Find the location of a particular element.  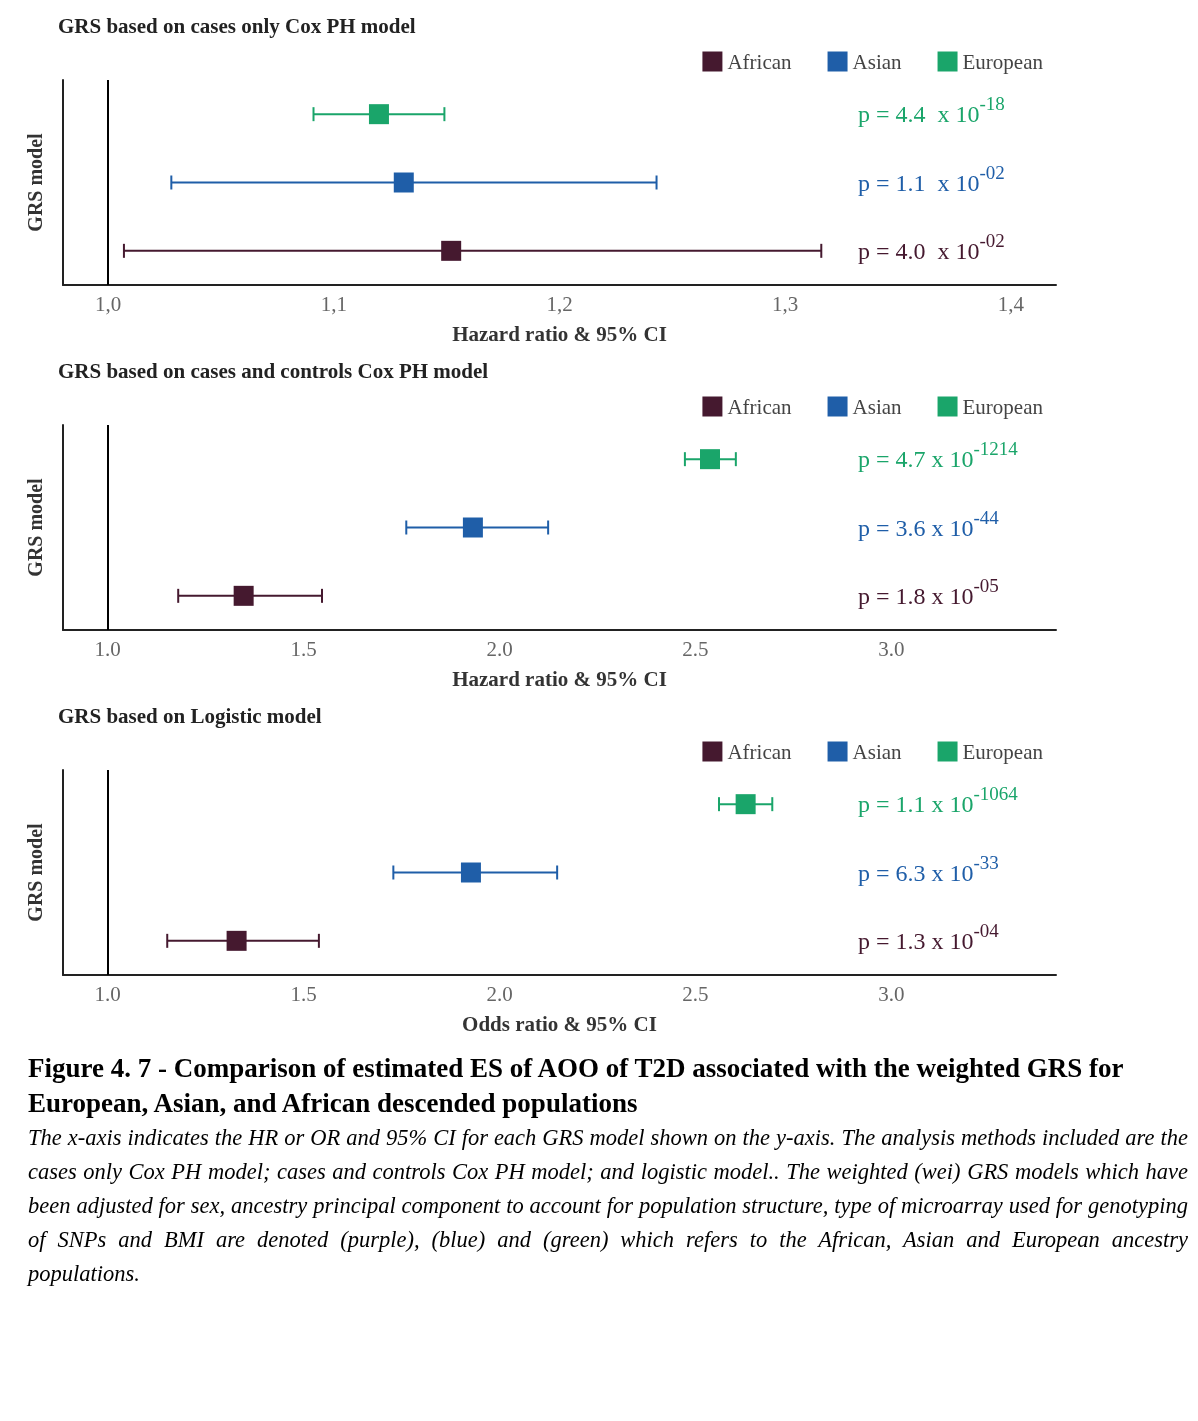

chart-title: GRS based on Logistic model is located at coordinates (190, 715).